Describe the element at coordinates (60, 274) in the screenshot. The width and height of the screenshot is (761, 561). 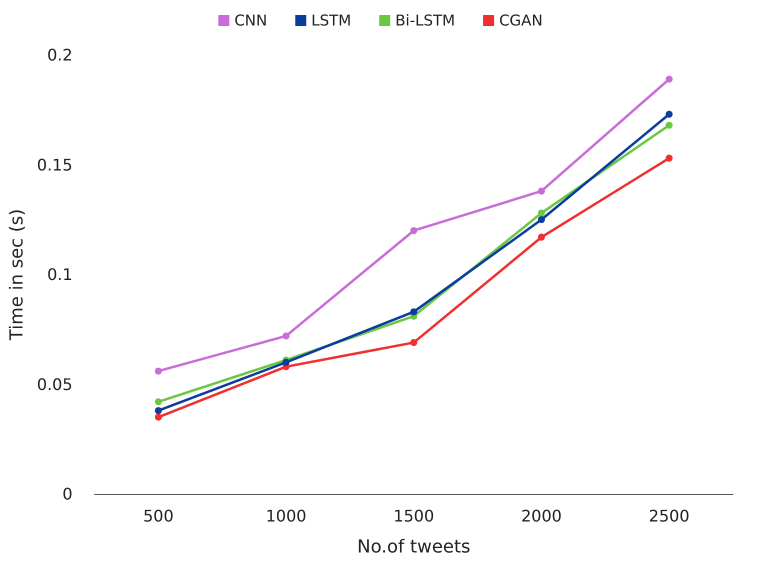
I see `y-tick-label: 0.1` at that location.